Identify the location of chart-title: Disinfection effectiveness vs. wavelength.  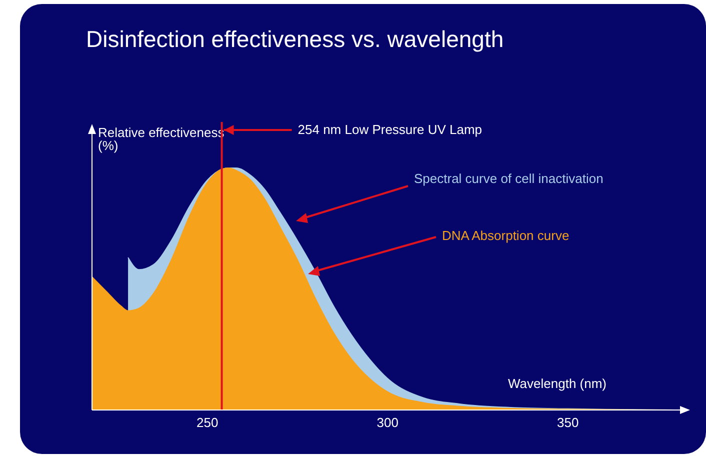
(295, 39).